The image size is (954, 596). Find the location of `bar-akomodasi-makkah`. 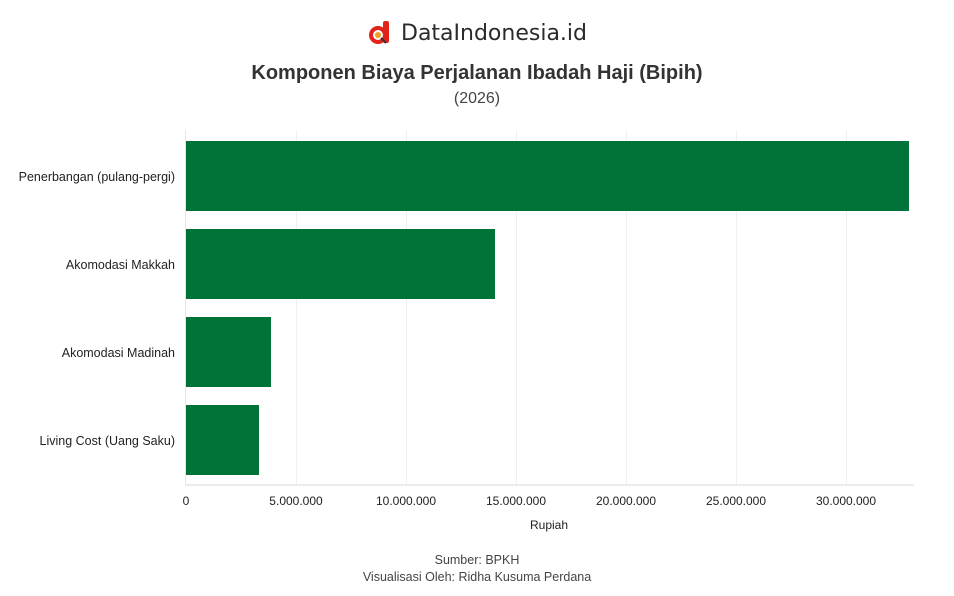

bar-akomodasi-makkah is located at coordinates (340, 264).